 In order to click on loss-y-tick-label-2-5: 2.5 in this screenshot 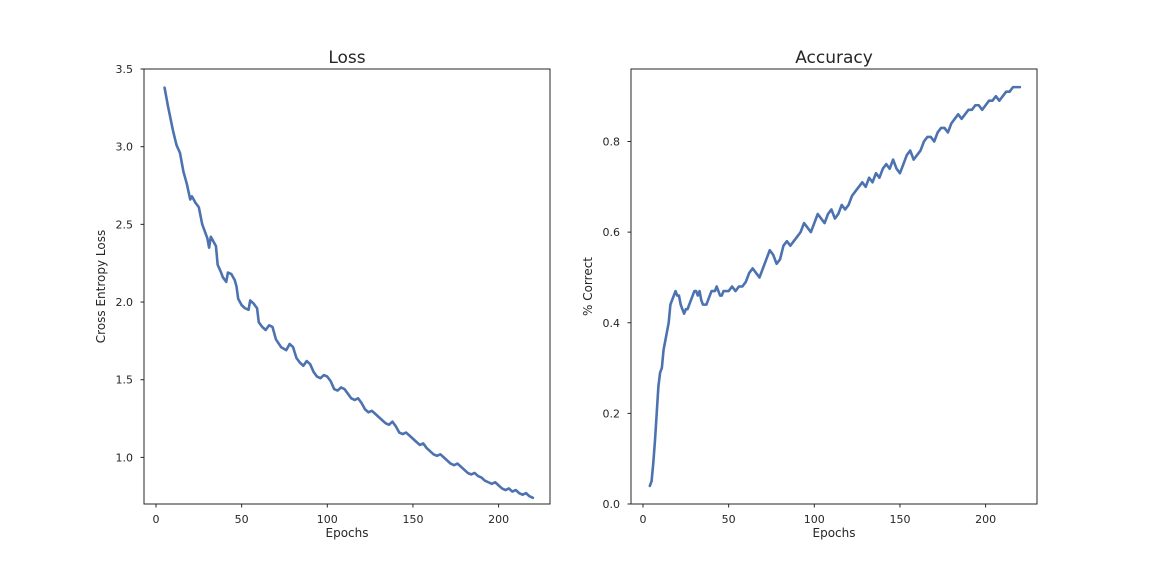, I will do `click(125, 224)`.